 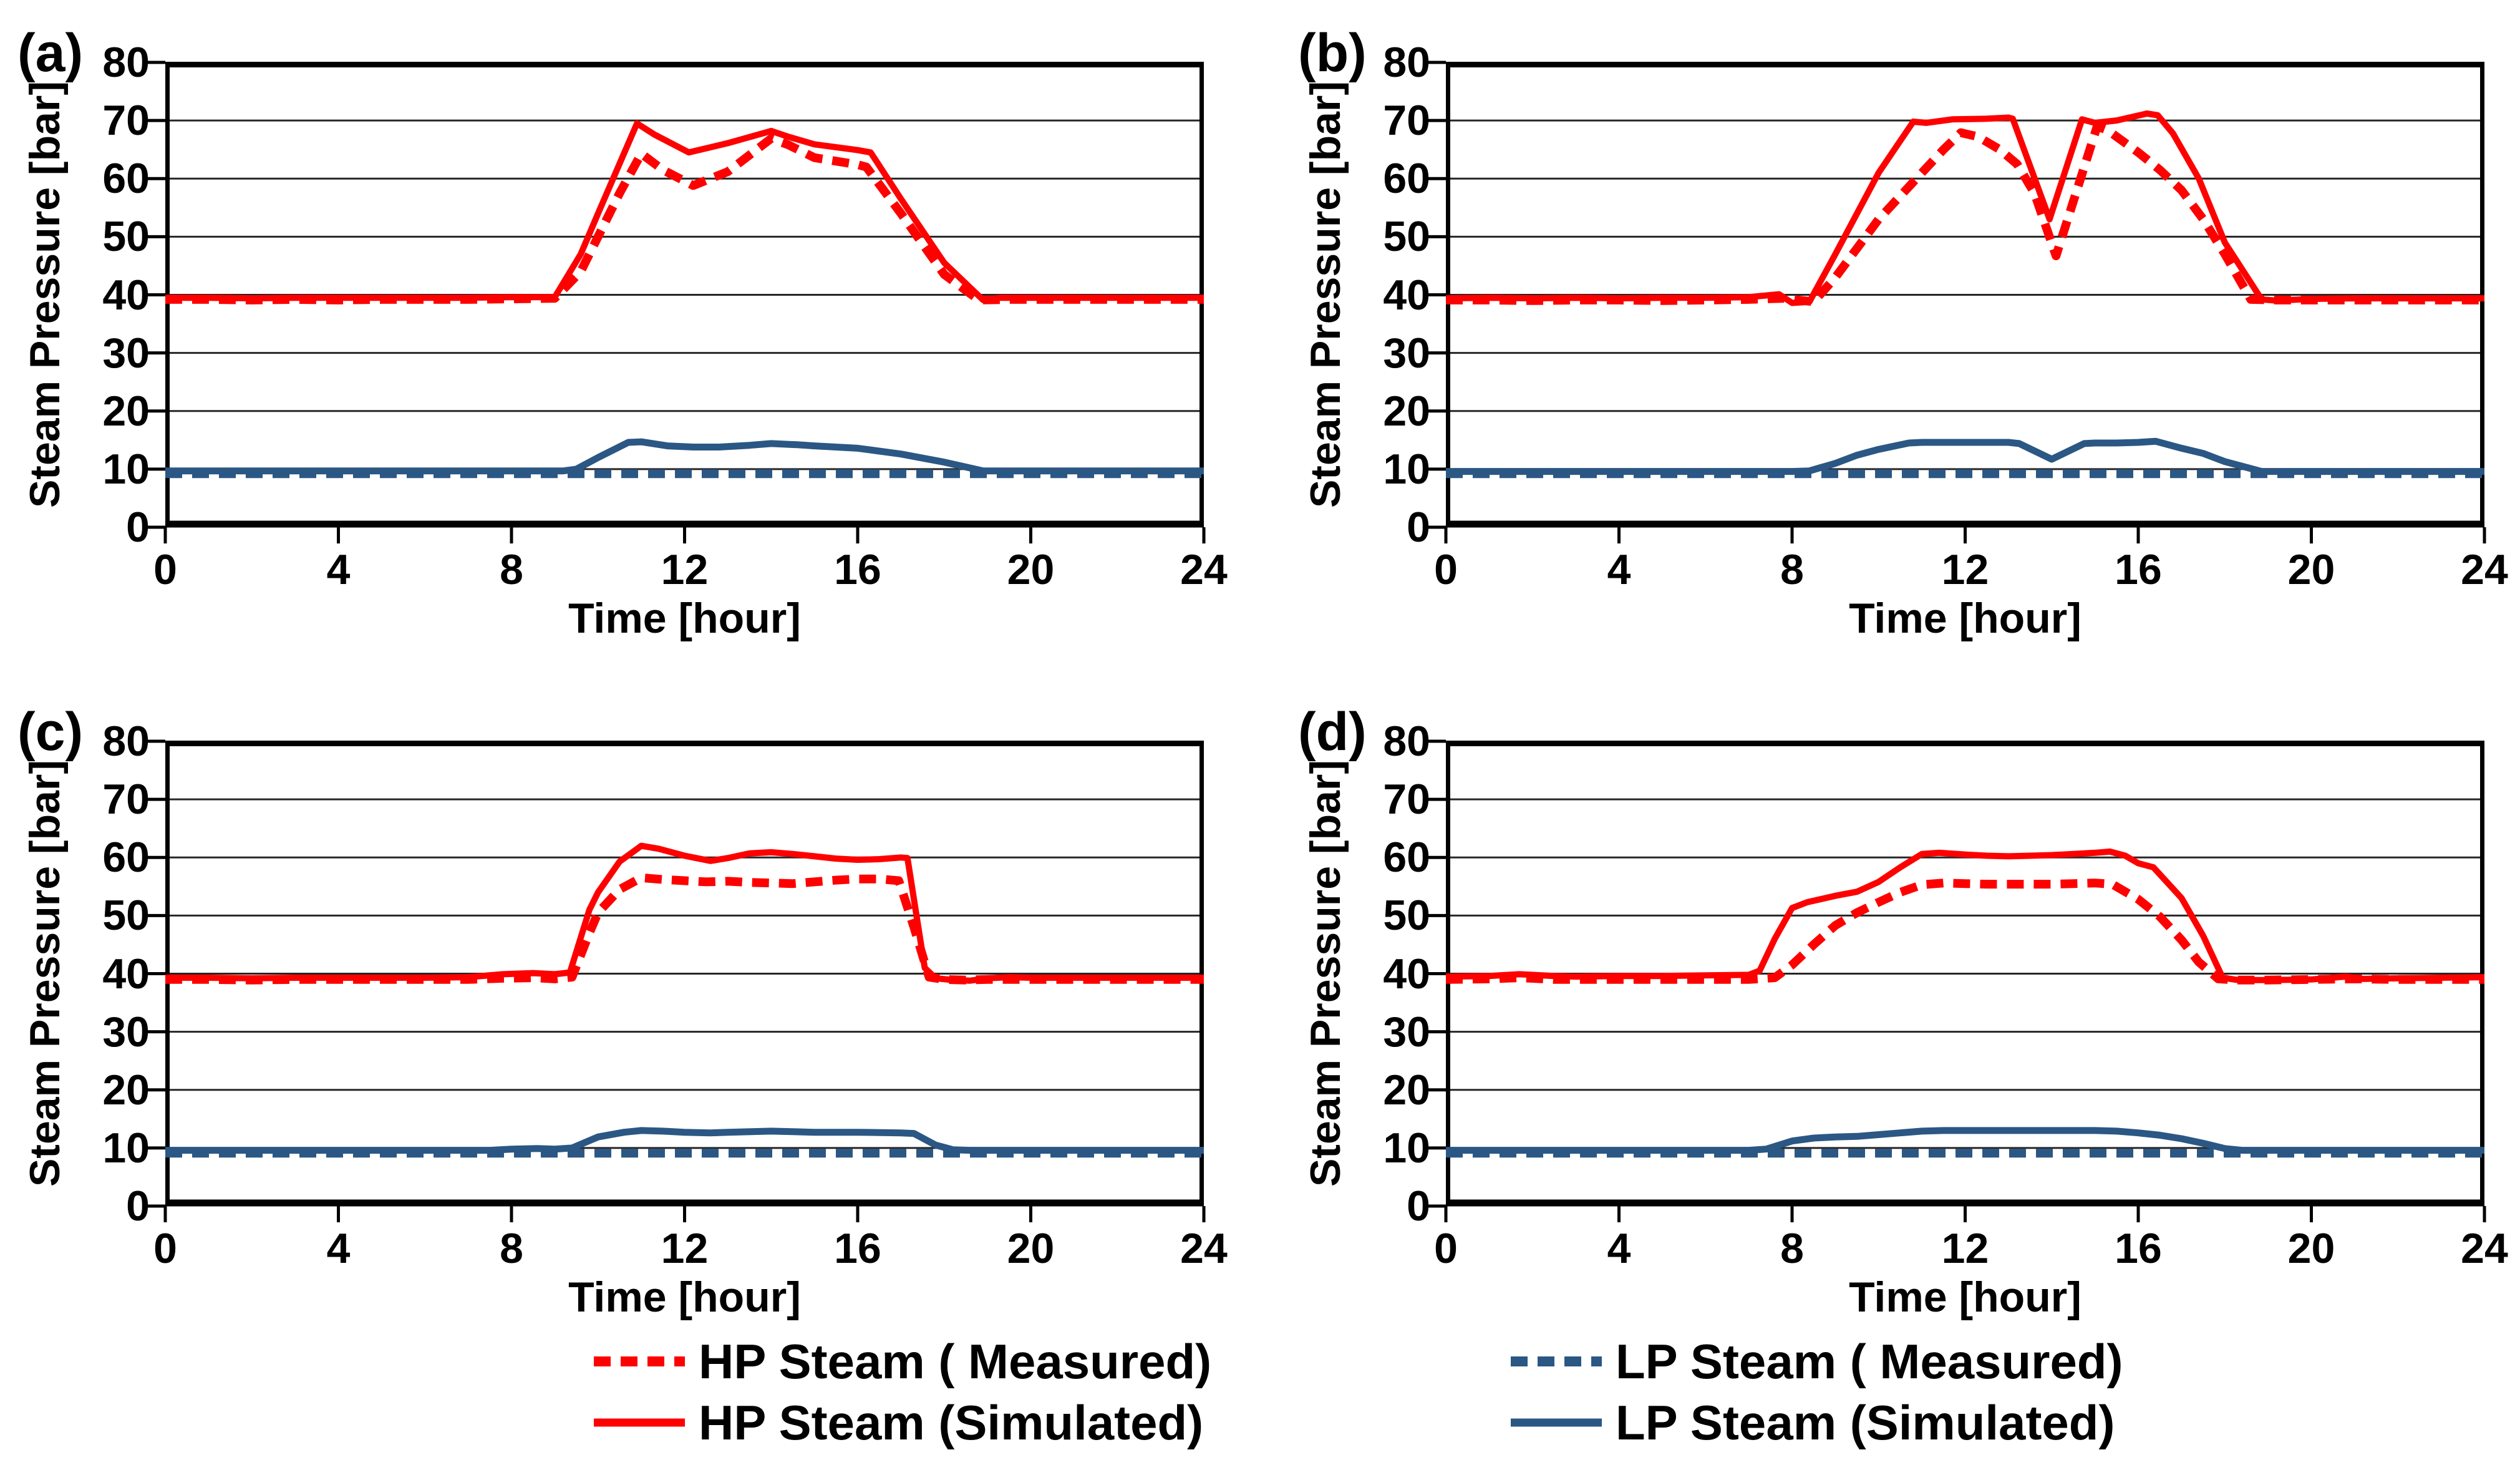 I want to click on hp-simulated-solid-line-sample, so click(x=639, y=1422).